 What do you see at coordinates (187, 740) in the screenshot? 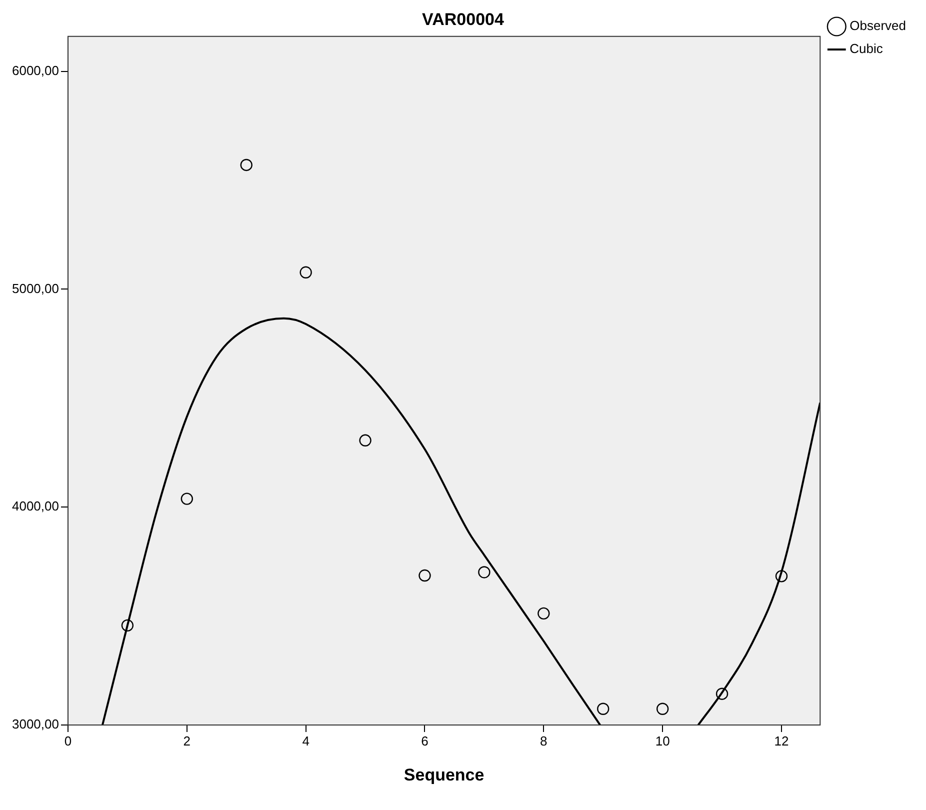
I see `x-tick-label: 2` at bounding box center [187, 740].